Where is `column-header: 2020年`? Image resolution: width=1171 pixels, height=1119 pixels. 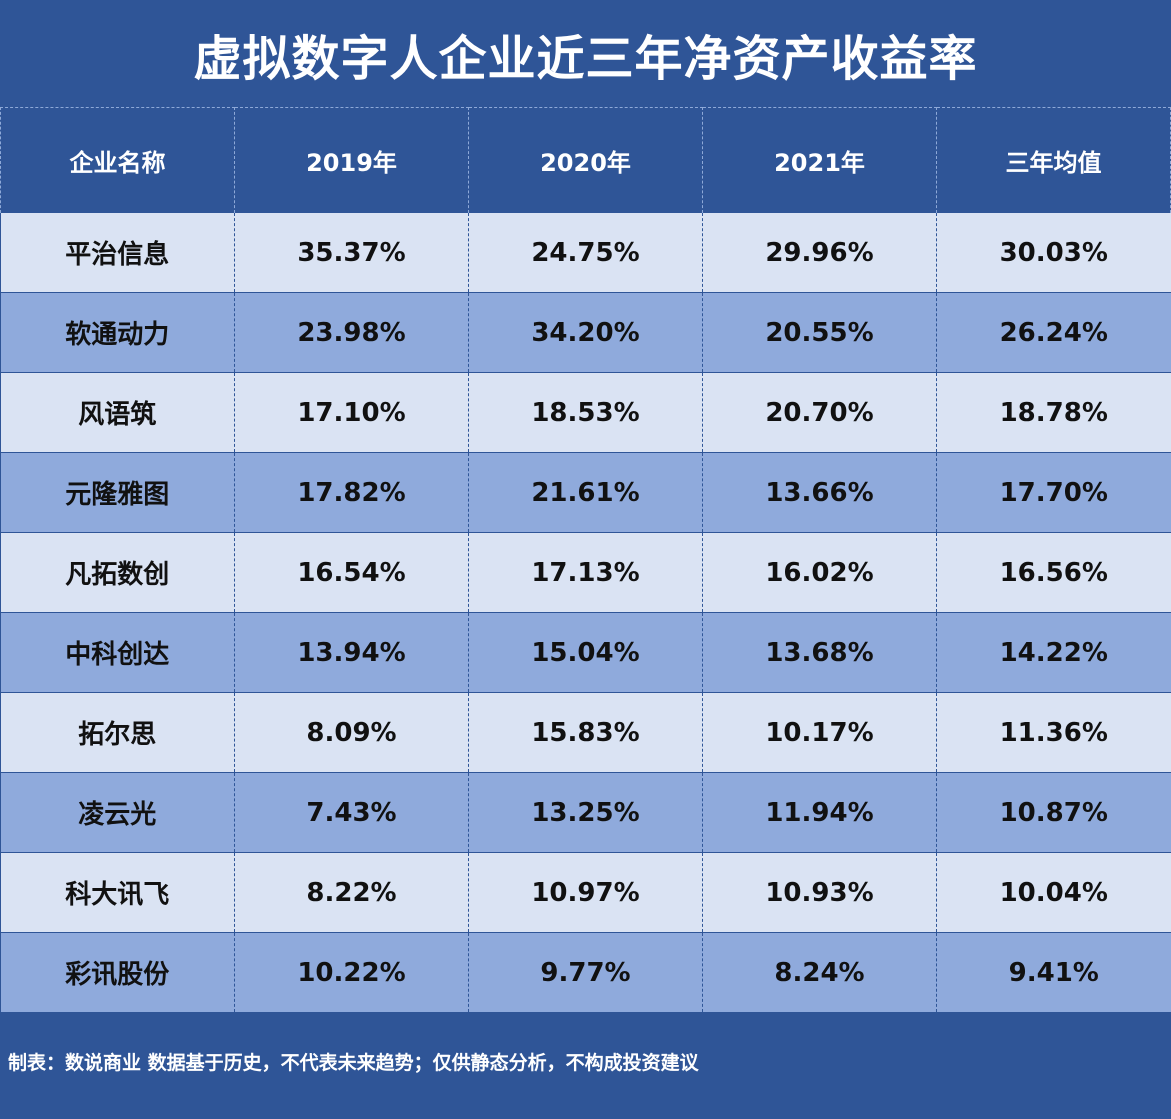 column-header: 2020年 is located at coordinates (585, 160).